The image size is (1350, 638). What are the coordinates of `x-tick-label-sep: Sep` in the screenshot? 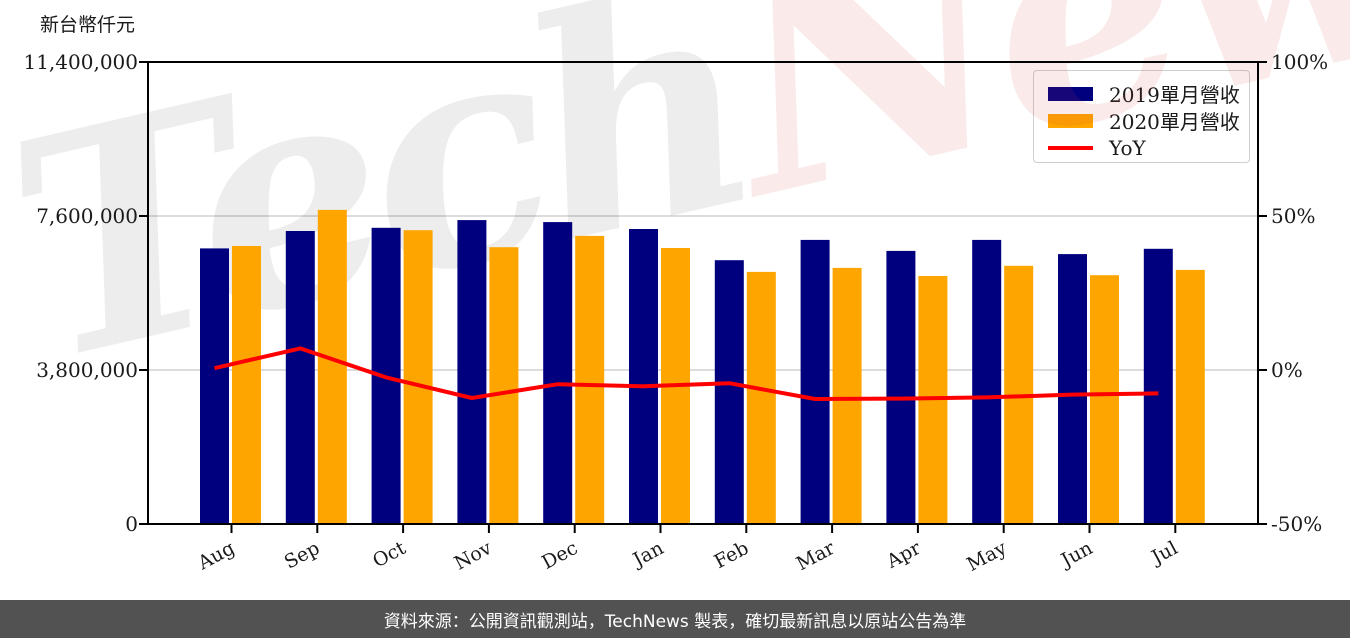 It's located at (302, 555).